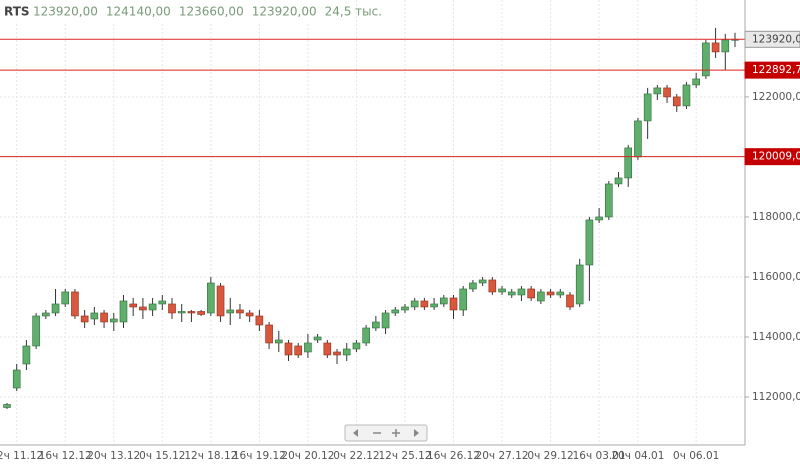 This screenshot has width=800, height=465. I want to click on x-tick-label: 20ч 20.12, so click(307, 456).